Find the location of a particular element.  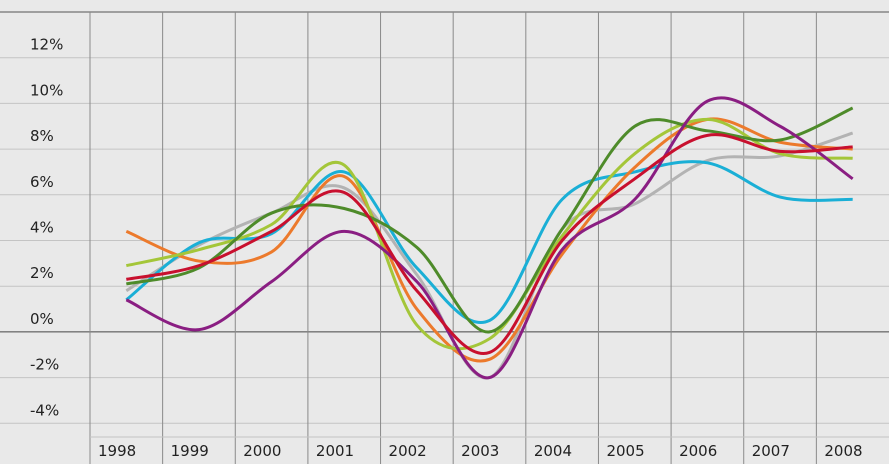

x-tick-label: 1998 is located at coordinates (117, 451).